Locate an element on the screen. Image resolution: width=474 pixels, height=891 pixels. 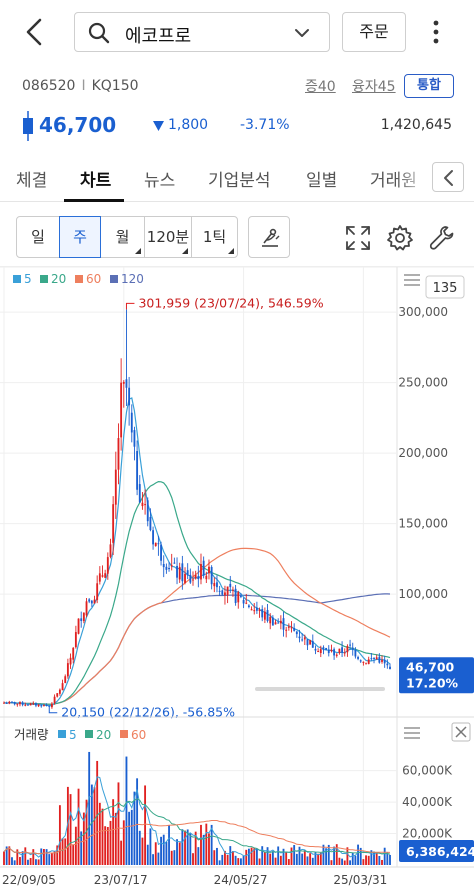
period-minute: 120분 is located at coordinates (168, 237).